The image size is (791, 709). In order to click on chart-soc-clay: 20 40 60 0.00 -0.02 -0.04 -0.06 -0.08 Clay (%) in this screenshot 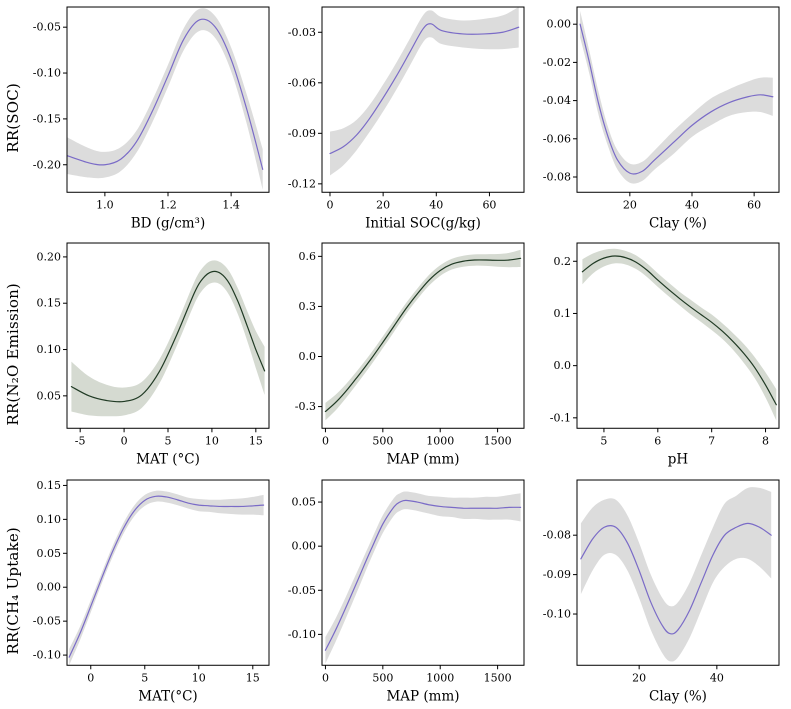, I will do `click(661, 118)`.